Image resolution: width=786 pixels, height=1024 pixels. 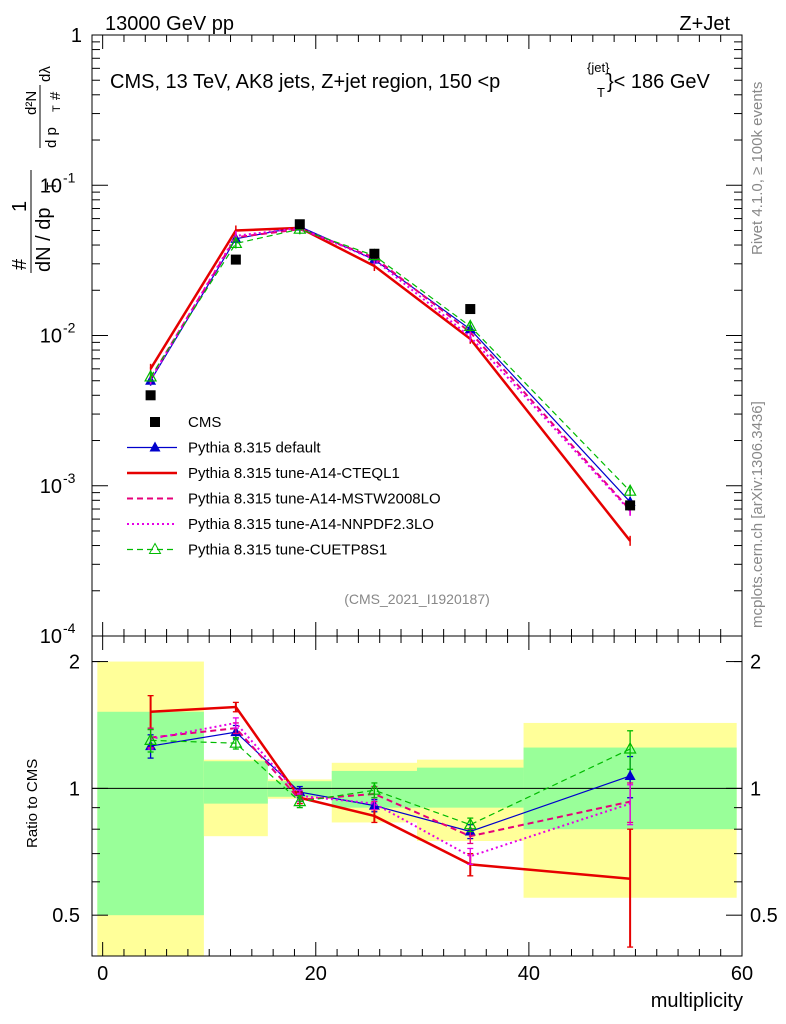 What do you see at coordinates (742, 974) in the screenshot?
I see `x-tick-label: 60` at bounding box center [742, 974].